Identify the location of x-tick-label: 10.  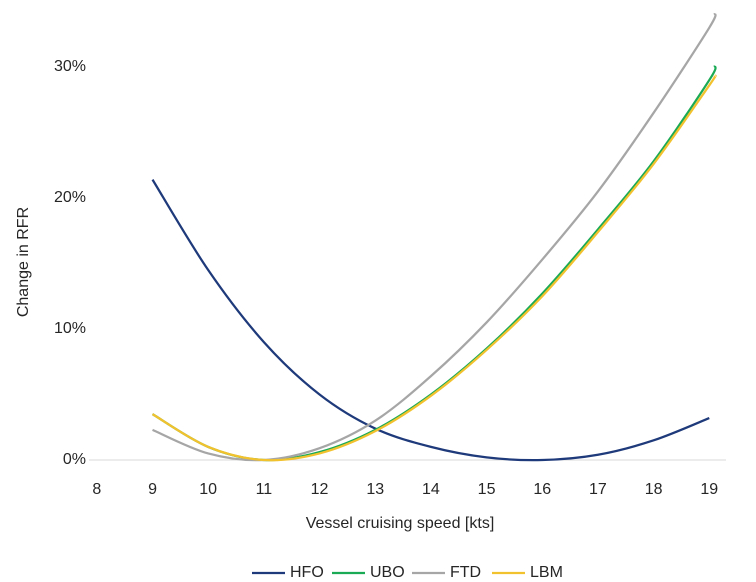
(208, 489).